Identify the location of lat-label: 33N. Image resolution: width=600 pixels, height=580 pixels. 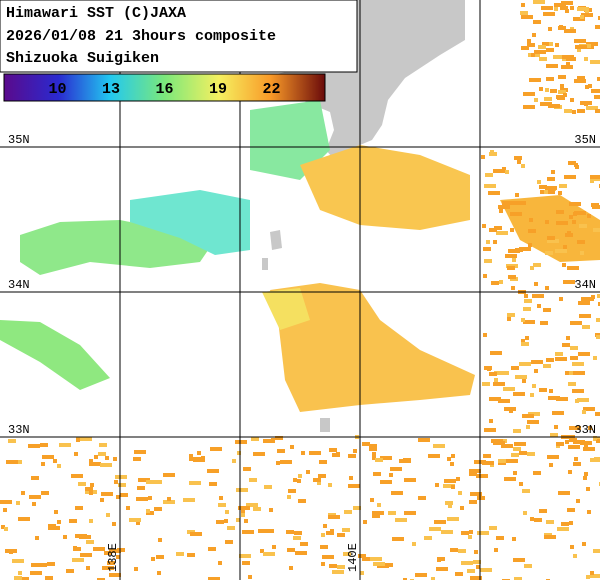
(585, 430).